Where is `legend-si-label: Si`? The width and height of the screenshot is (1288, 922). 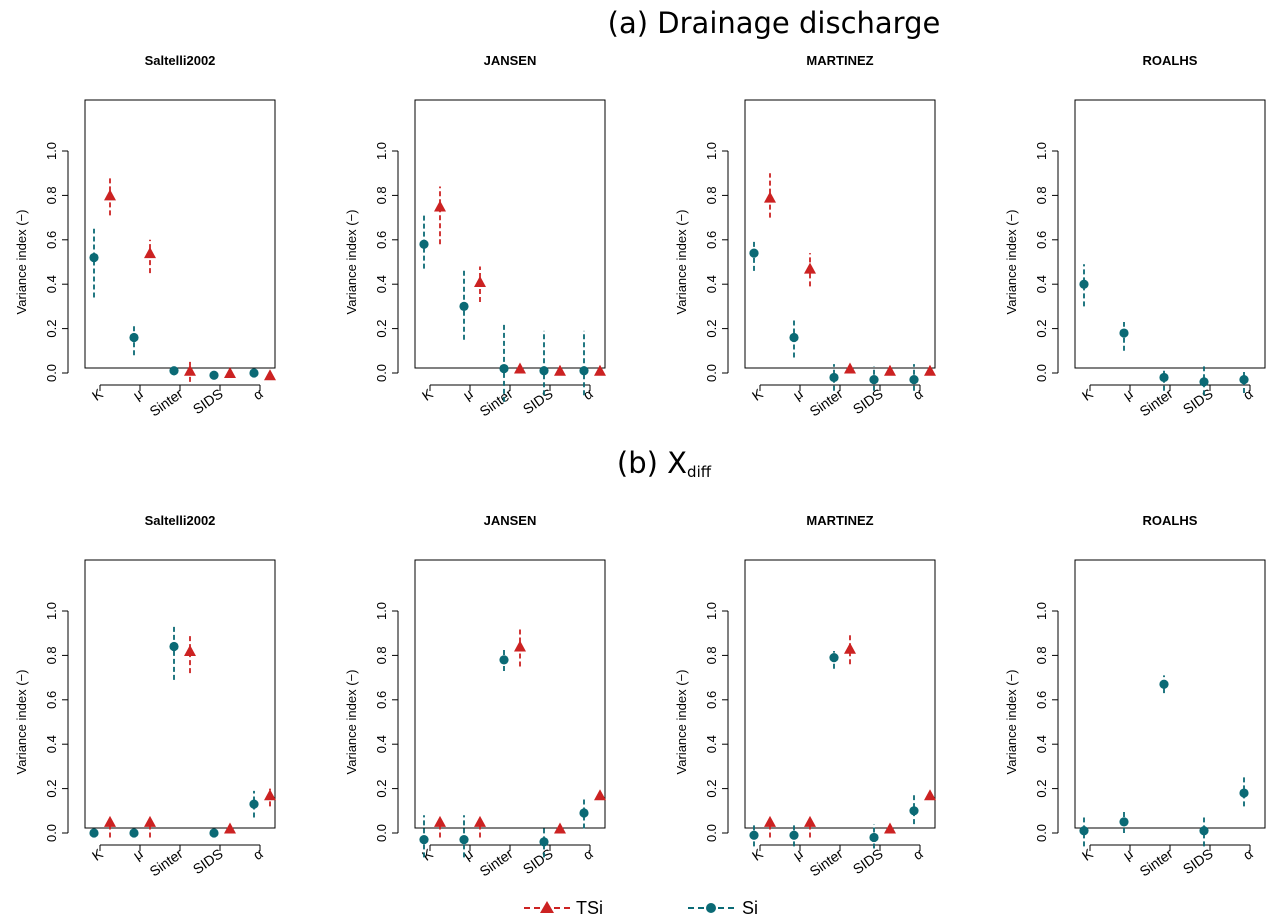
legend-si-label: Si is located at coordinates (750, 908).